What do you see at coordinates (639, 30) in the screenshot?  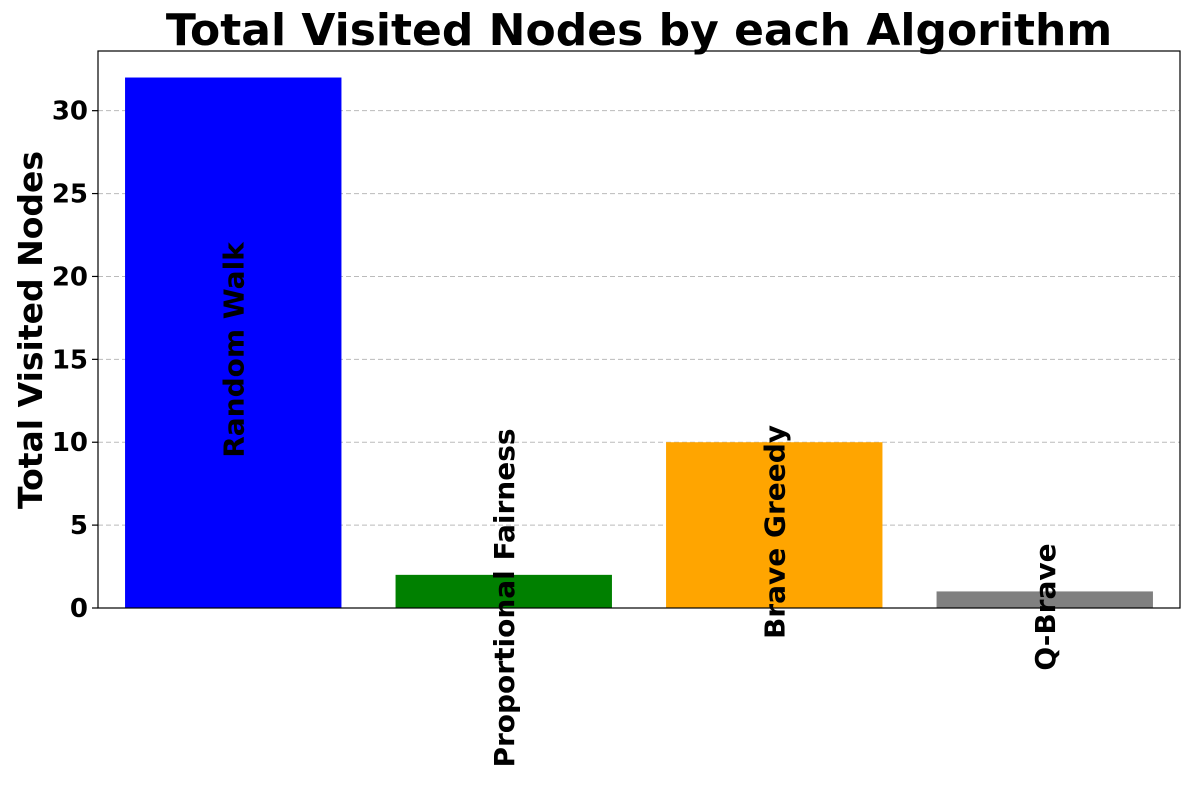 I see `chart-title: Total Visited Nodes by each Algorithm` at bounding box center [639, 30].